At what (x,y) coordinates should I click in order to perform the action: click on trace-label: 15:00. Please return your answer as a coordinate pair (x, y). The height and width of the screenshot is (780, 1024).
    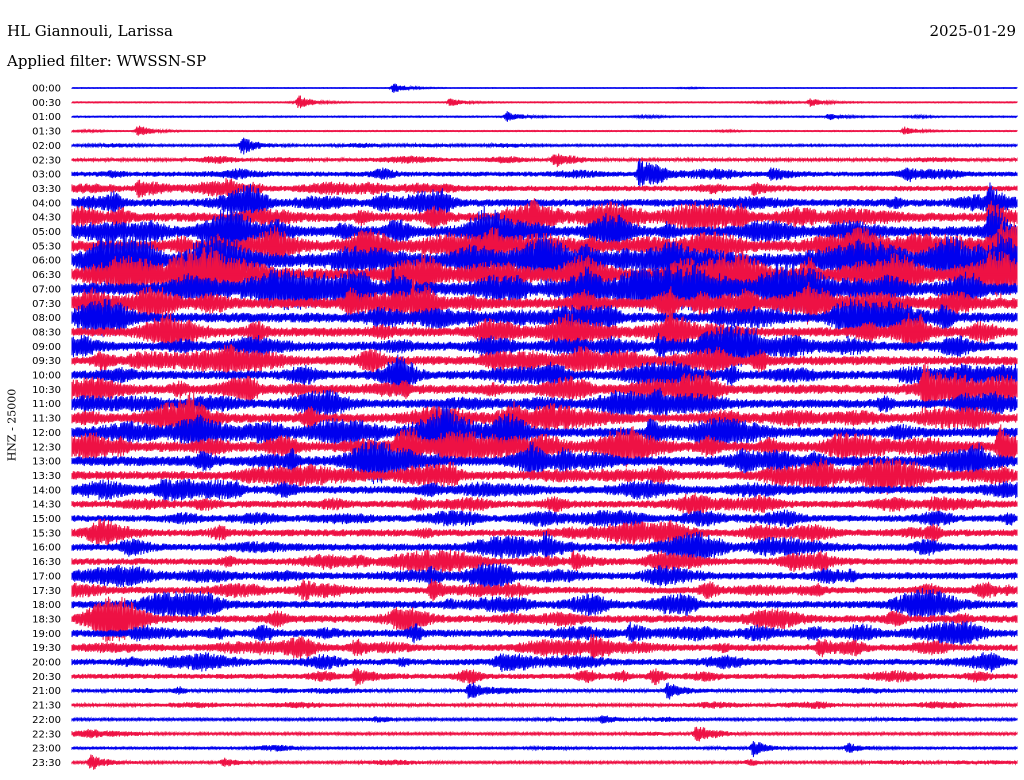
    Looking at the image, I should click on (46, 519).